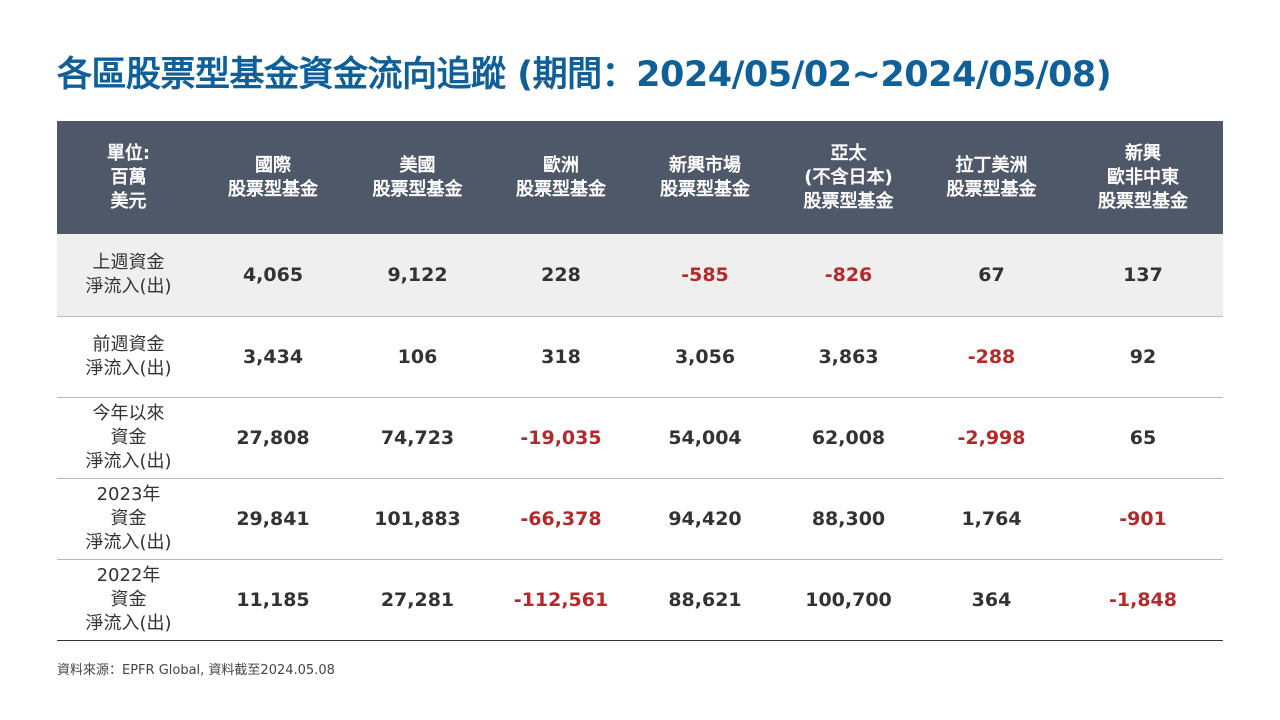 The width and height of the screenshot is (1280, 720). I want to click on table-cell: 62,008, so click(848, 438).